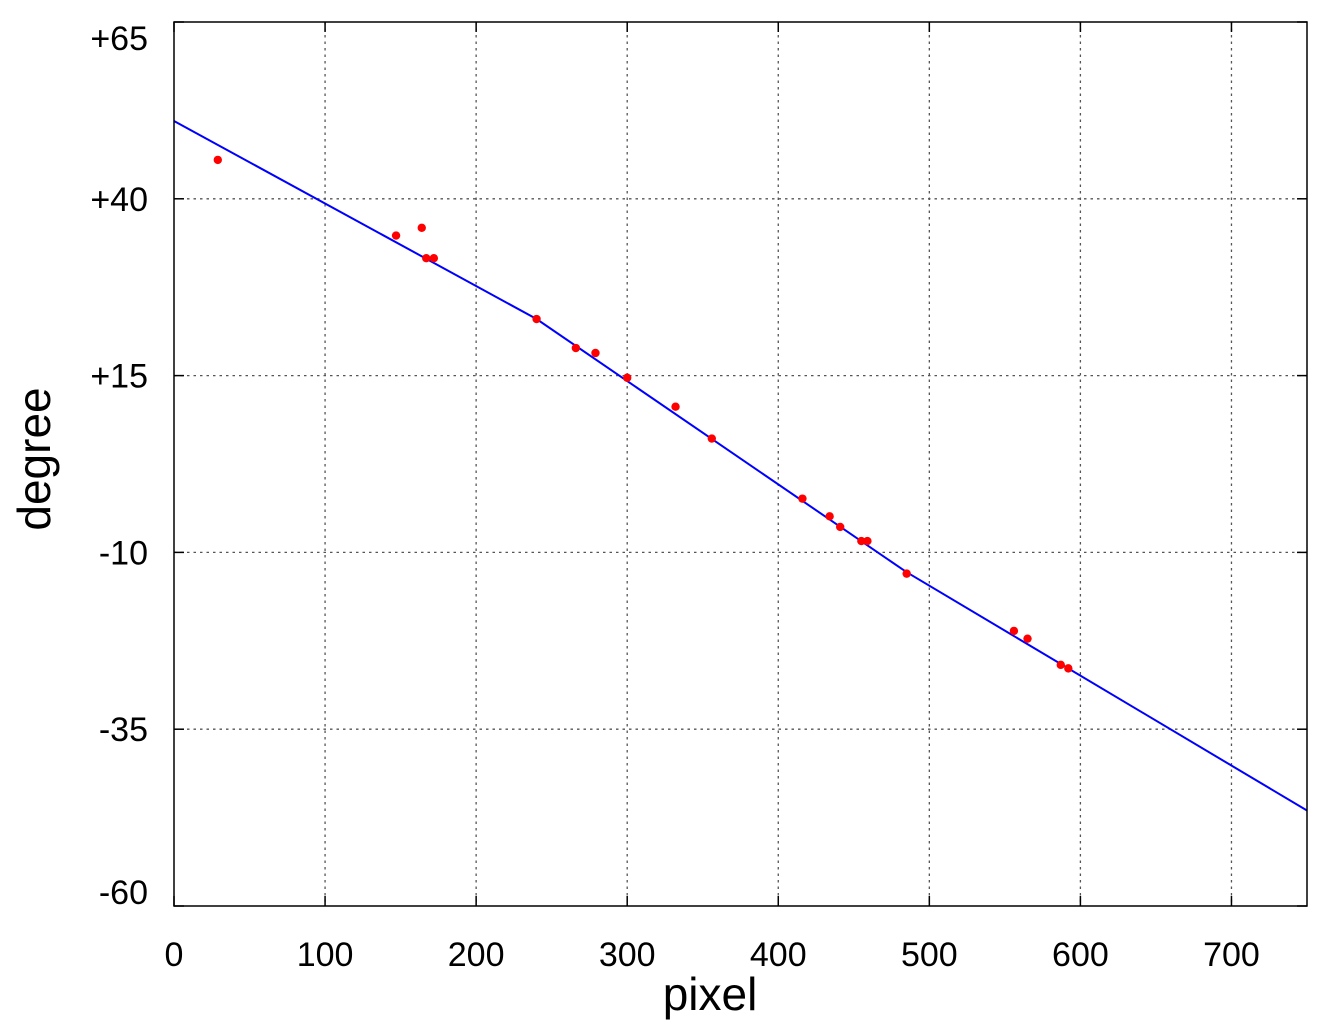 Image resolution: width=1338 pixels, height=1026 pixels. Describe the element at coordinates (710, 994) in the screenshot. I see `x-axis-title: pixel` at that location.